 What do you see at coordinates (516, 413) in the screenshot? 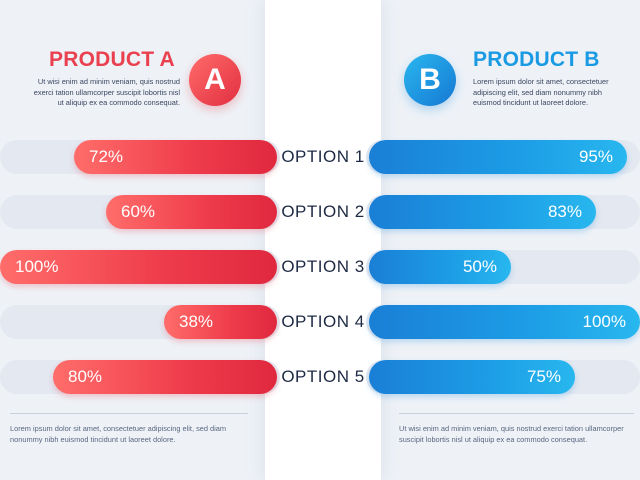
I see `footer-divider-right` at bounding box center [516, 413].